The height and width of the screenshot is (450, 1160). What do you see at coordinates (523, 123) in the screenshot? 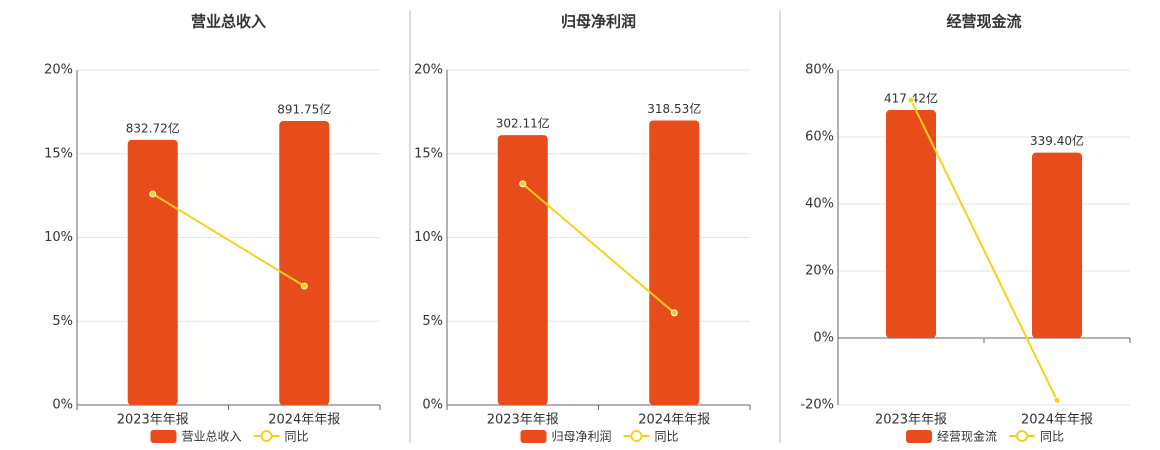
I see `bar-value-label: 302.11亿` at bounding box center [523, 123].